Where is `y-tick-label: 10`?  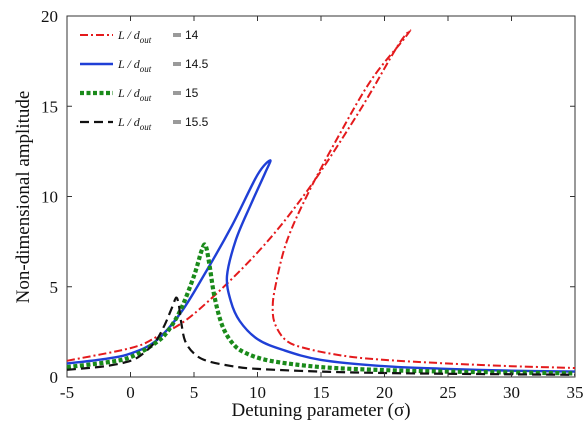 y-tick-label: 10 is located at coordinates (49, 197).